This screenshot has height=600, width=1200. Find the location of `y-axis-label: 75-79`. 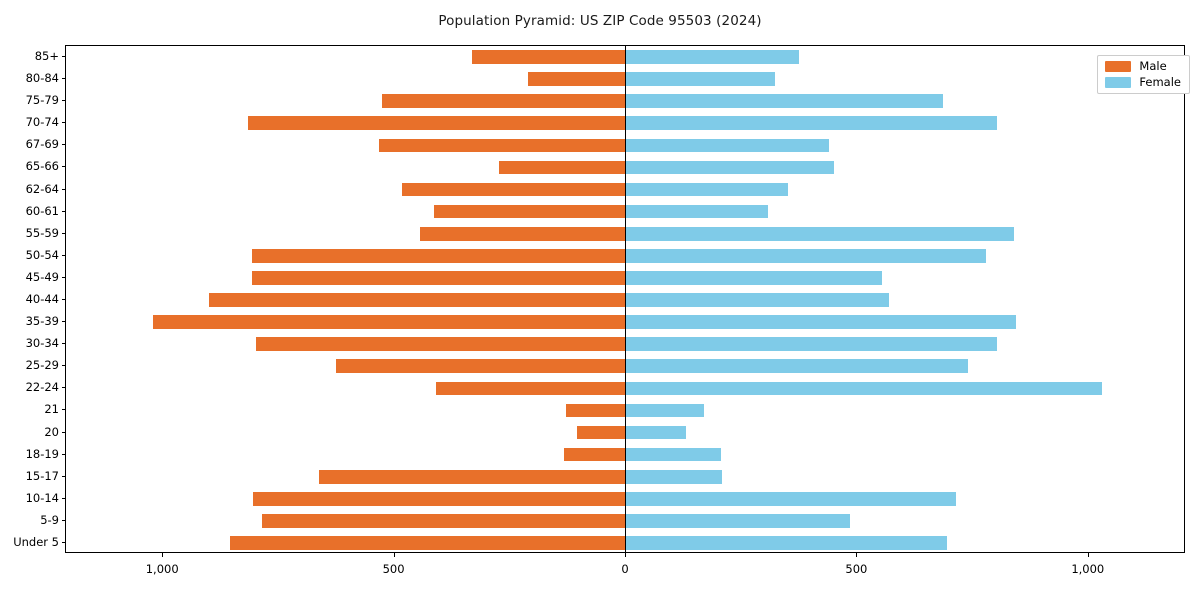

y-axis-label: 75-79 is located at coordinates (42, 100).